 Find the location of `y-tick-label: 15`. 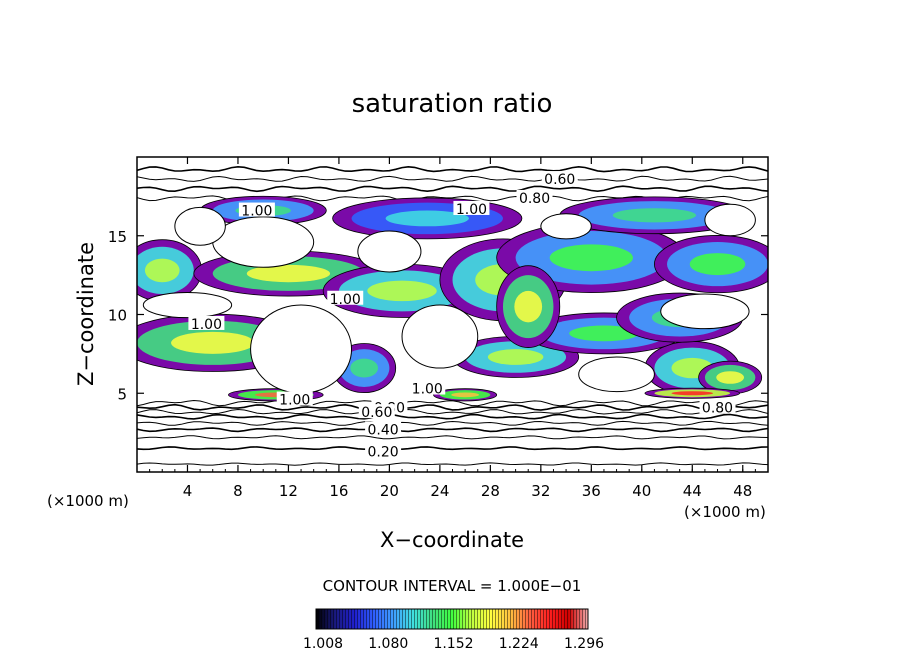

y-tick-label: 15 is located at coordinates (117, 237).